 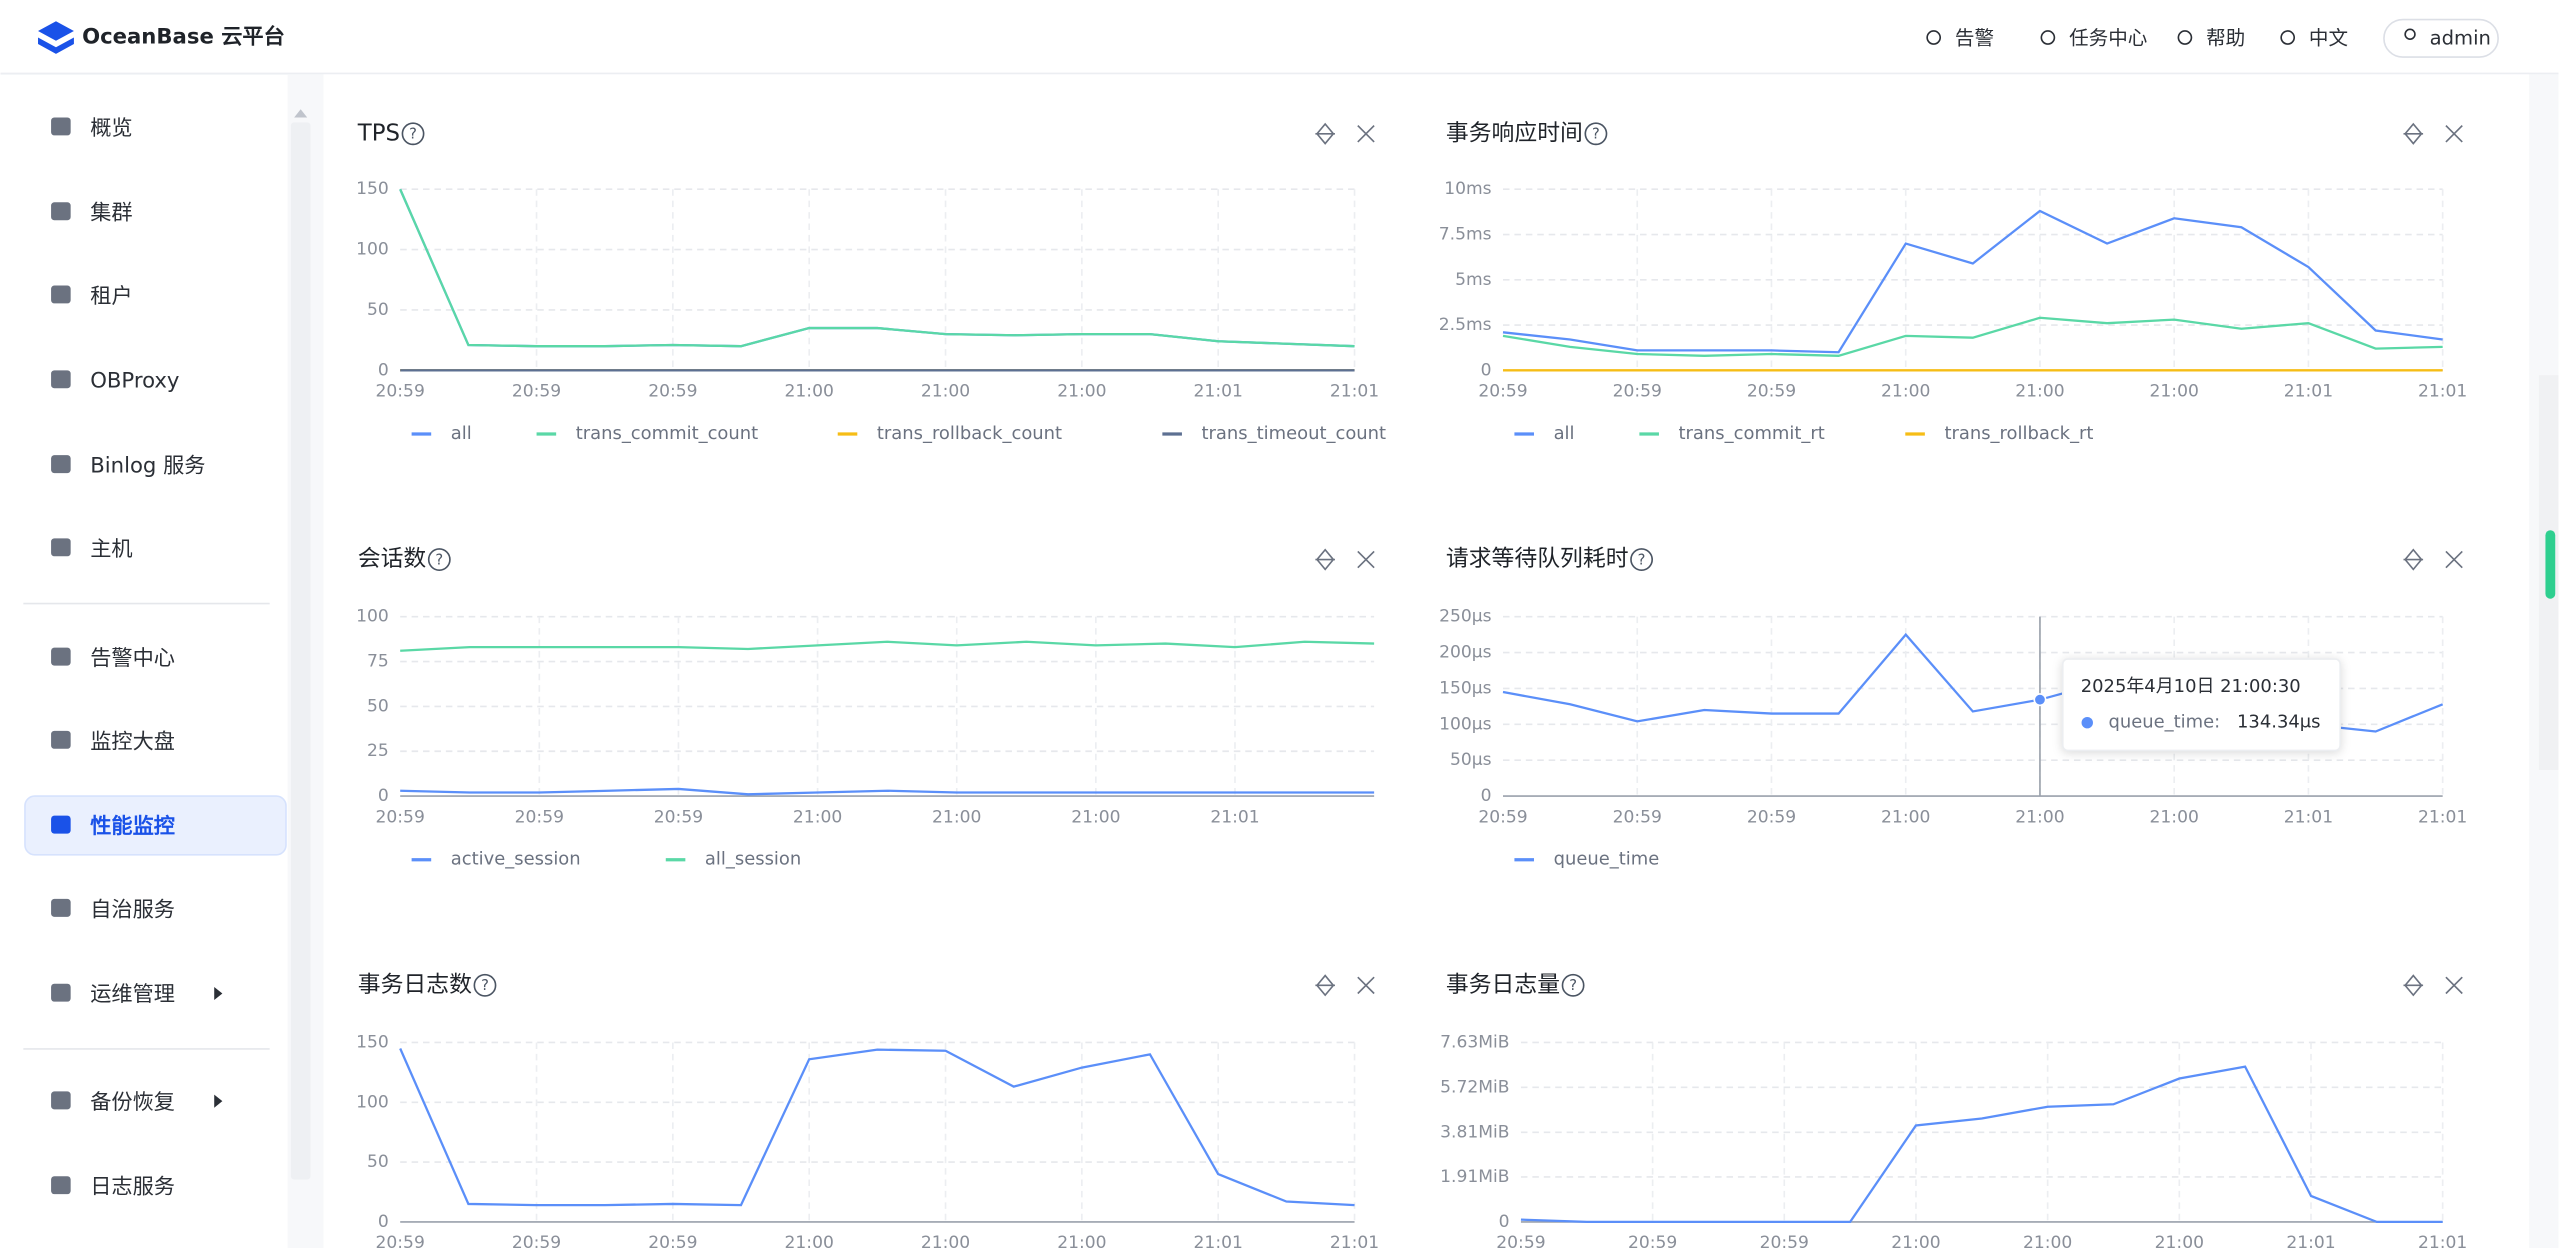 I want to click on nav-item: 自治服务, so click(x=132, y=908).